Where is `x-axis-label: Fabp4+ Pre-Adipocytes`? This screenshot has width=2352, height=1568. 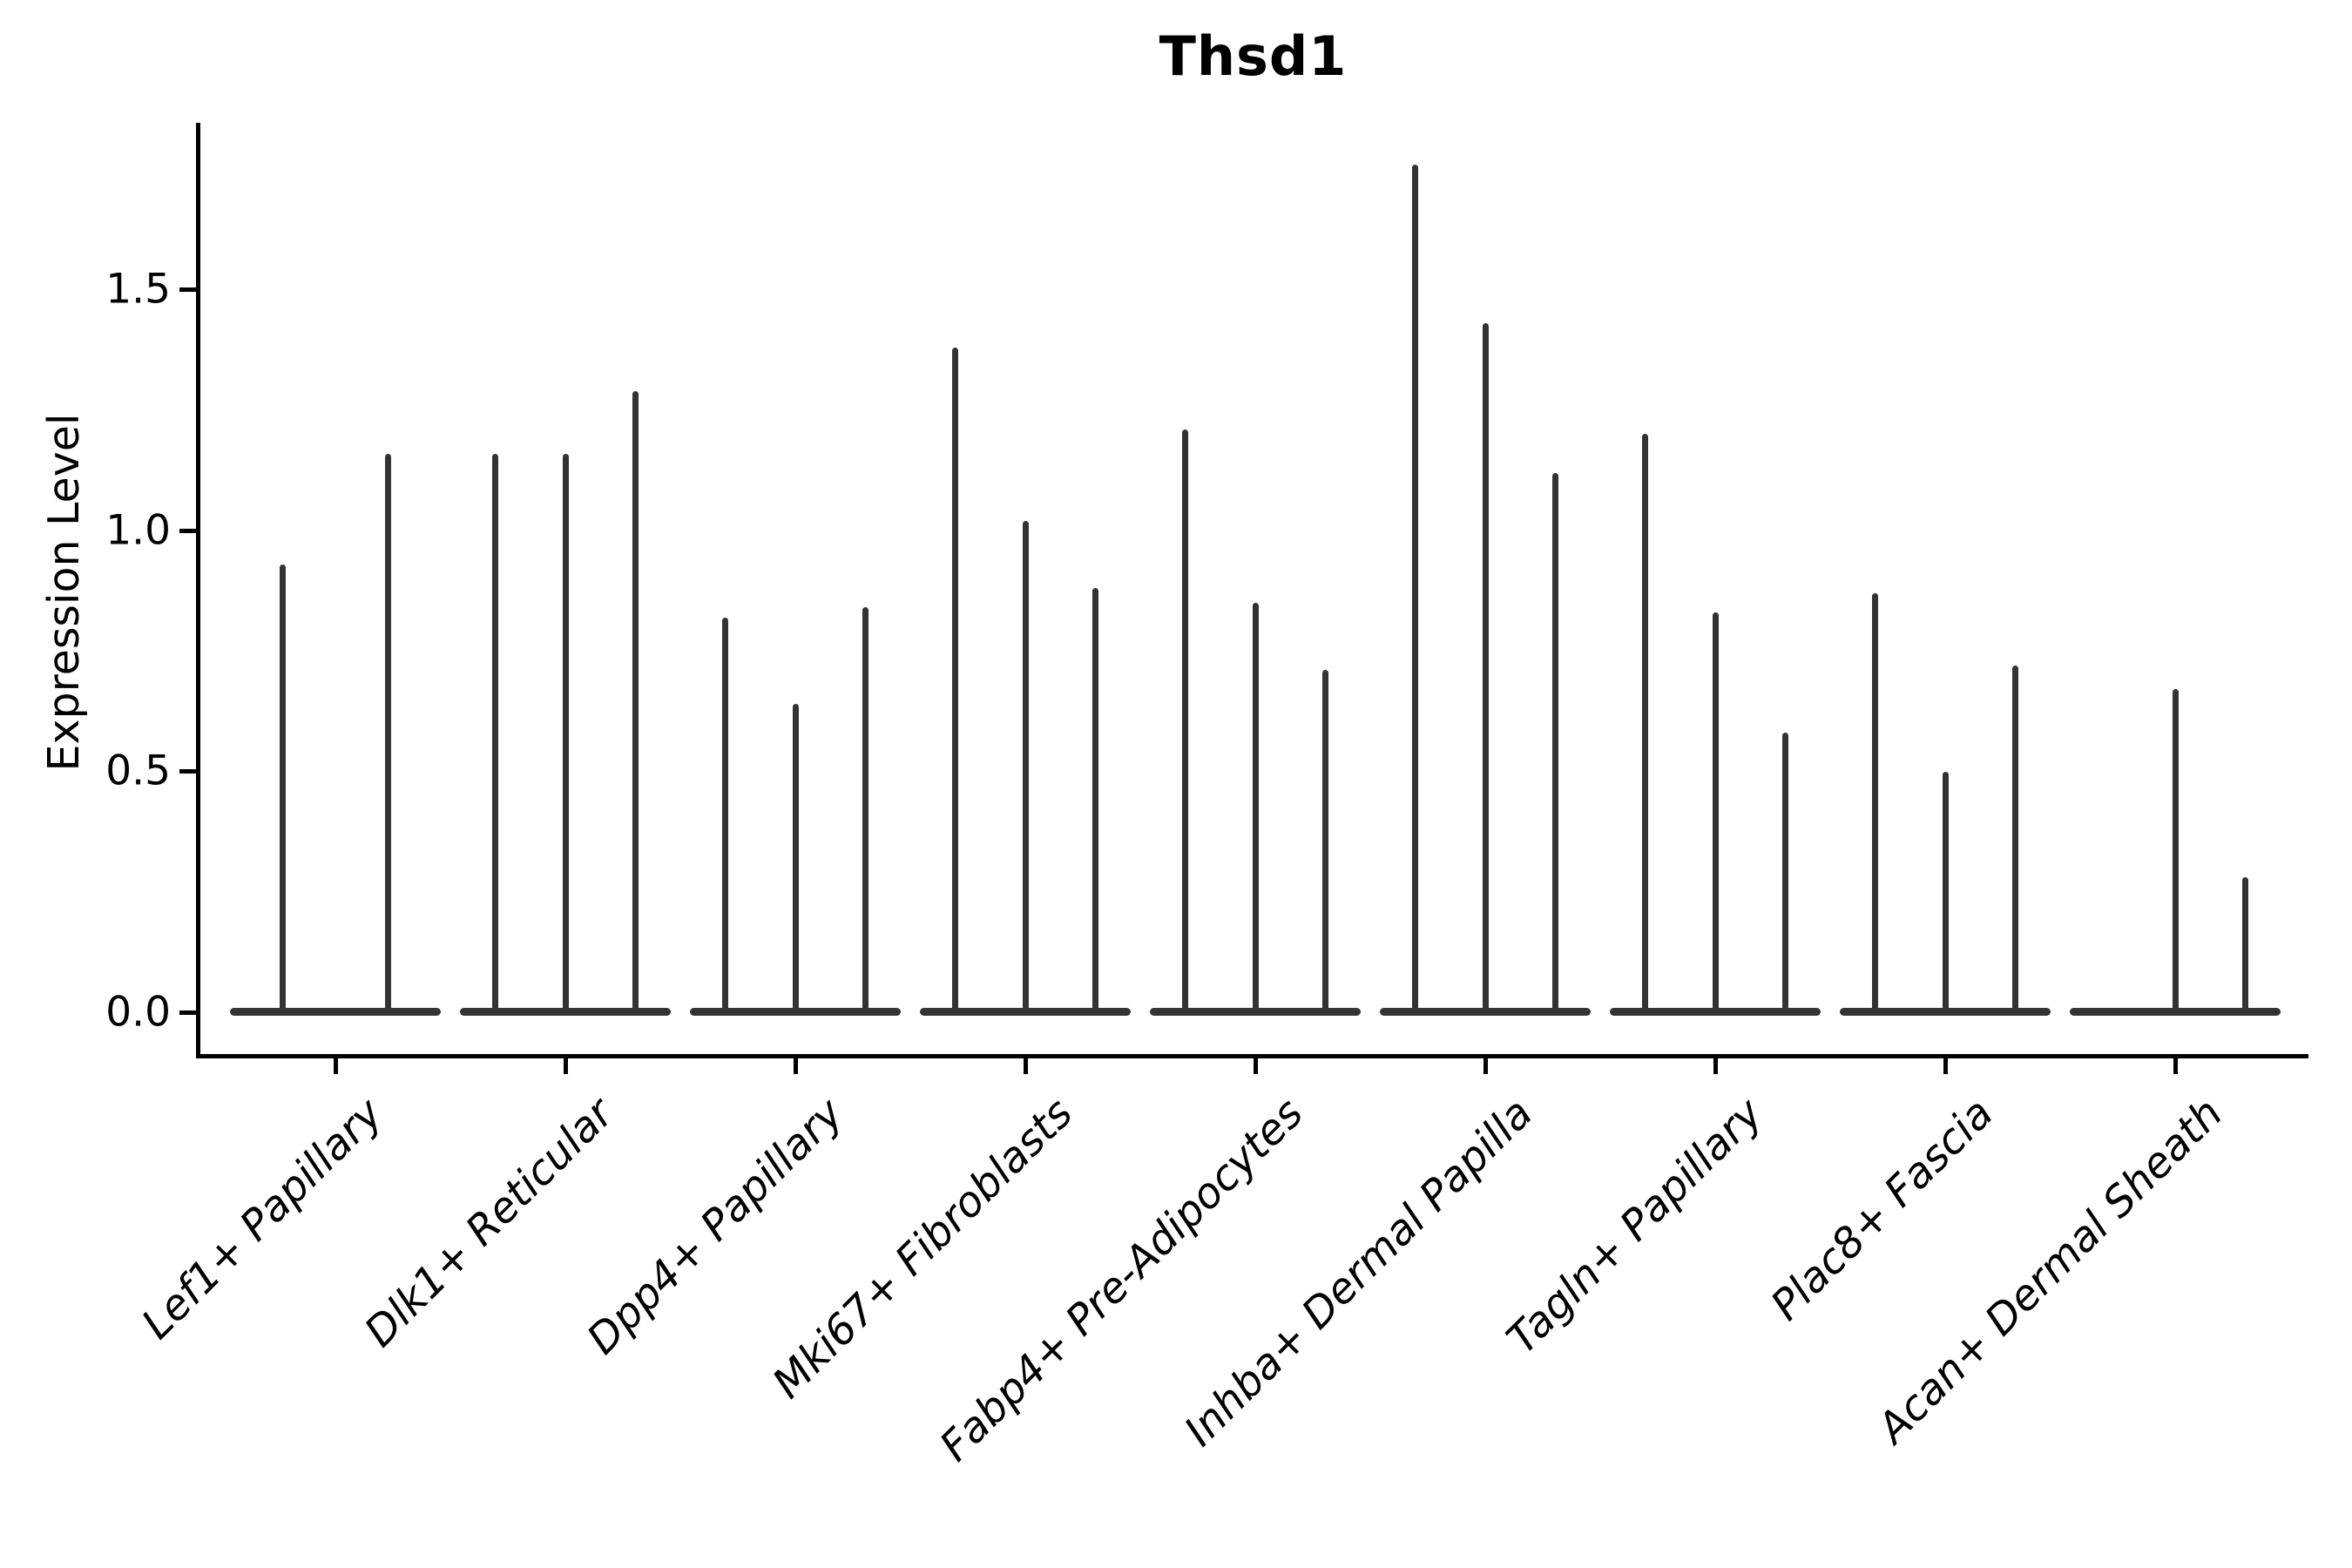
x-axis-label: Fabp4+ Pre-Adipocytes is located at coordinates (1122, 1280).